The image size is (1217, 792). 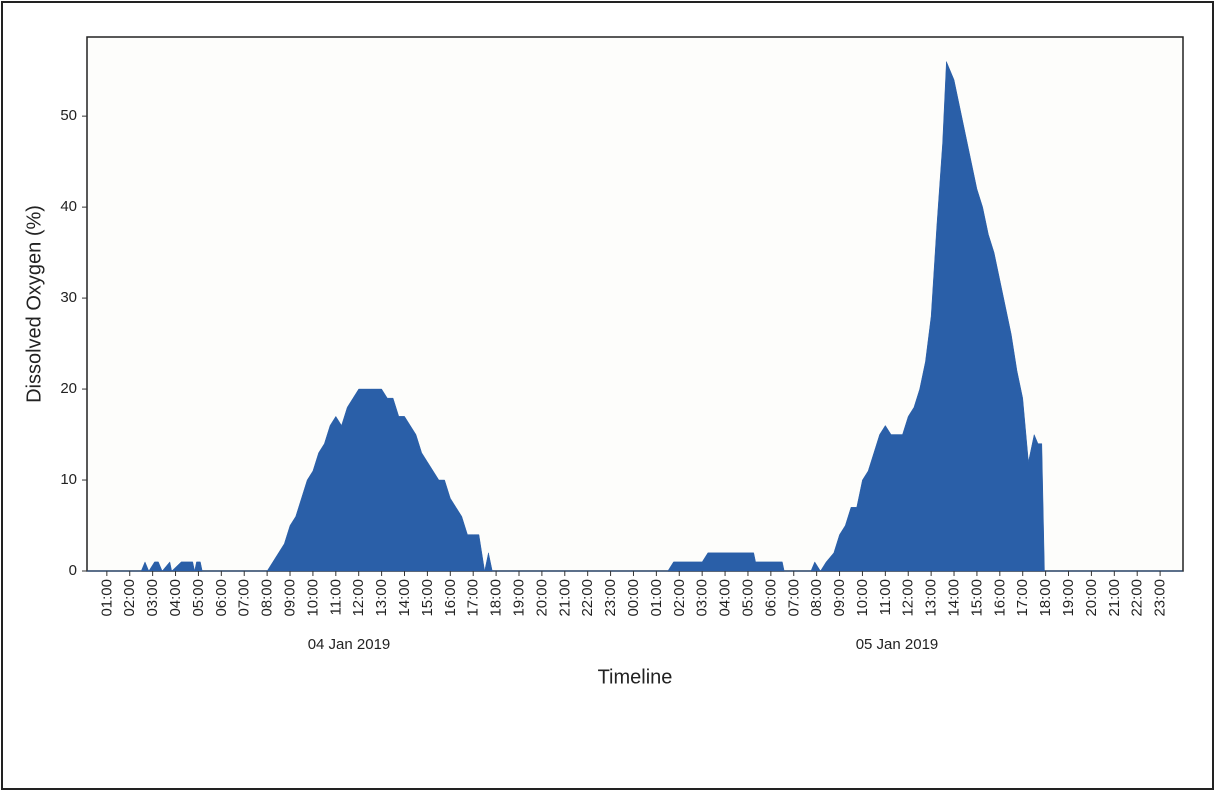 What do you see at coordinates (633, 598) in the screenshot?
I see `x-tick-label: 00:00` at bounding box center [633, 598].